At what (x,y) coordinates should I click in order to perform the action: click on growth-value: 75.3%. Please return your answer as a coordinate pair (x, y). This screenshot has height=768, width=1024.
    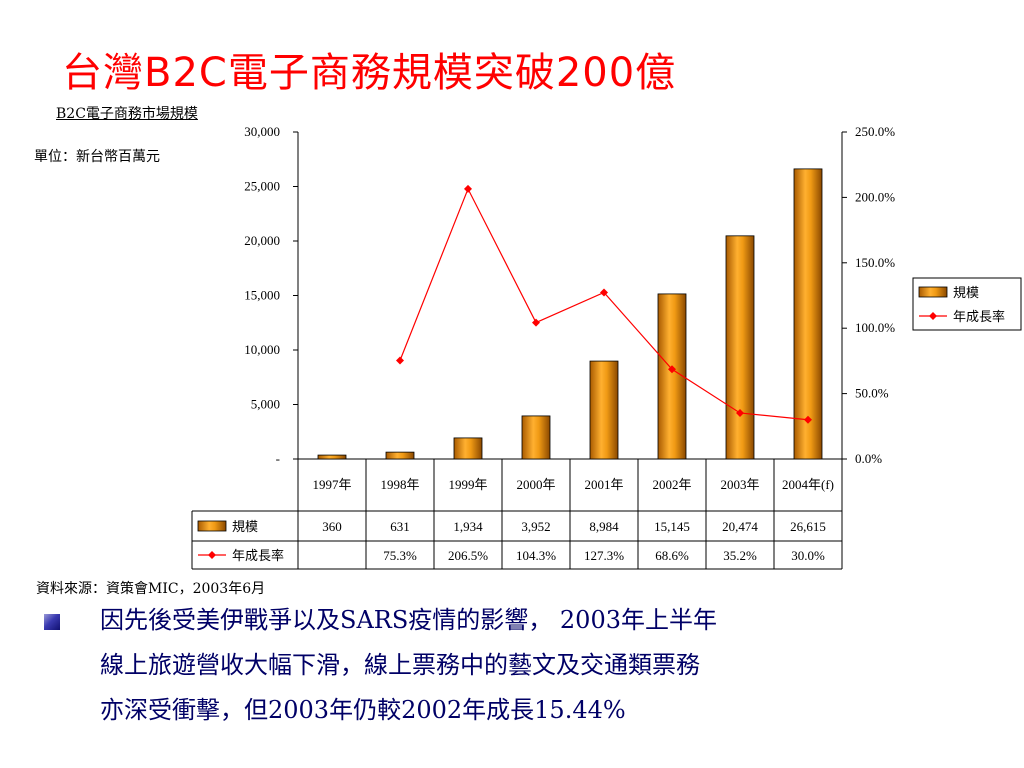
    Looking at the image, I should click on (400, 555).